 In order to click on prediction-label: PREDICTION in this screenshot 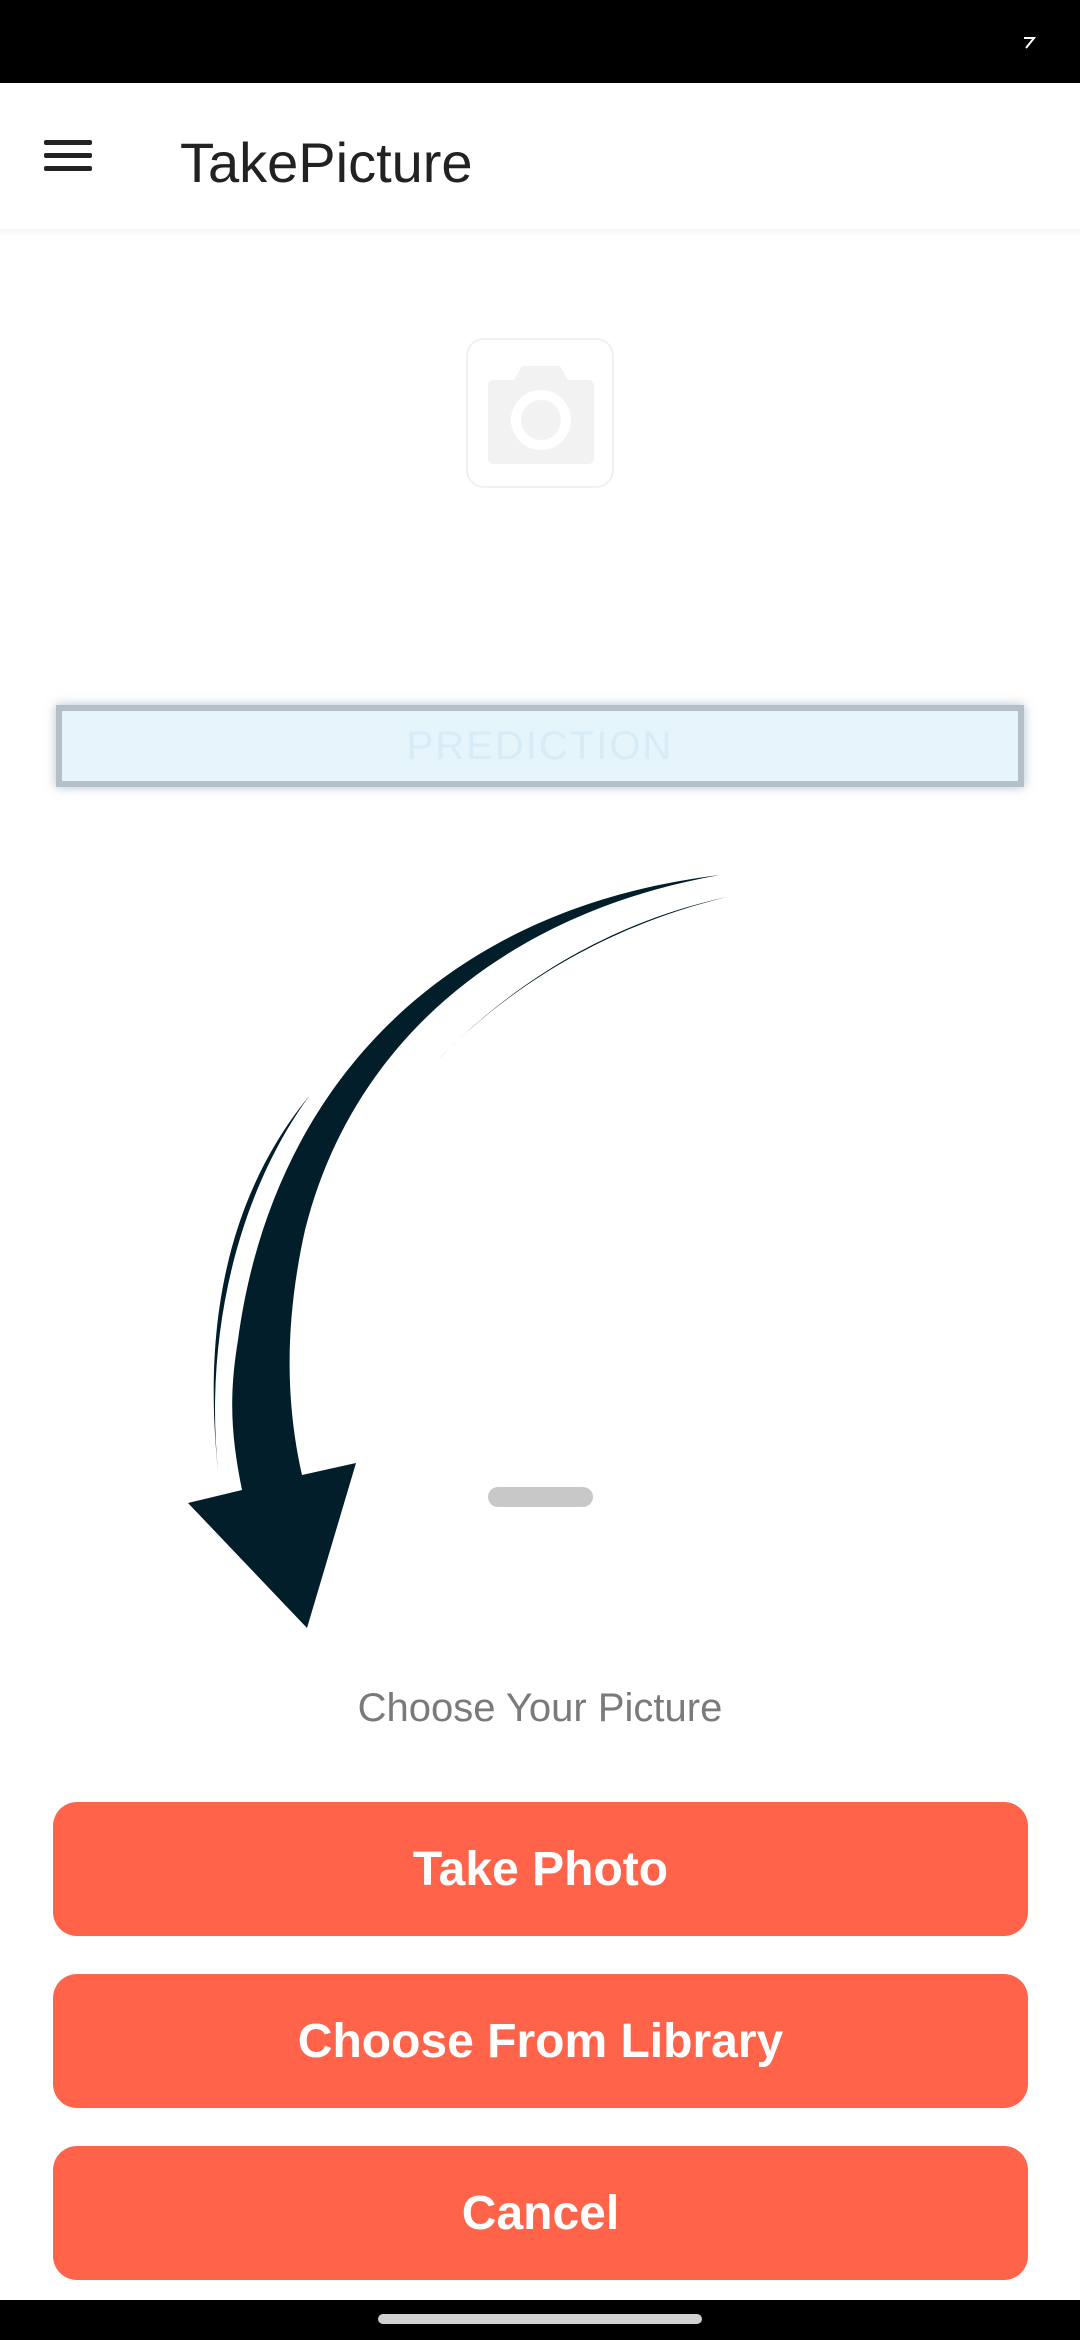, I will do `click(540, 745)`.